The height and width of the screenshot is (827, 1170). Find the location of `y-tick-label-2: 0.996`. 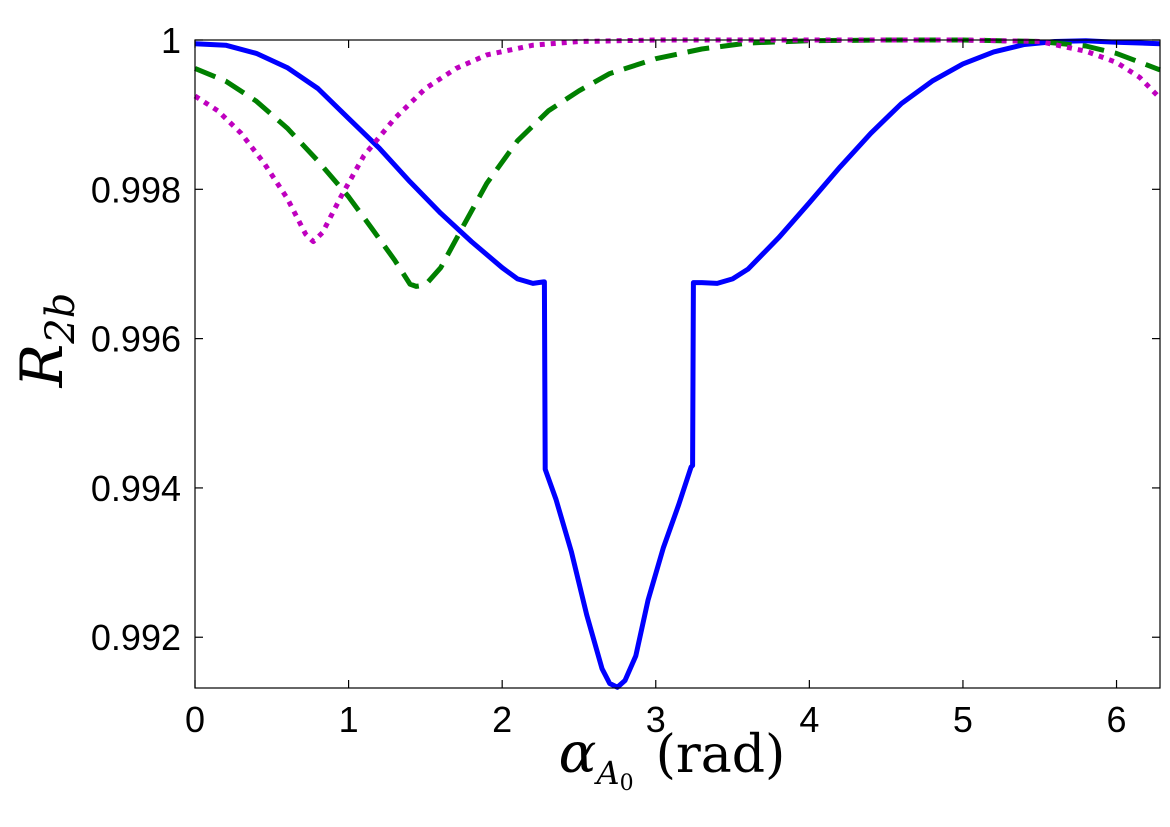

y-tick-label-2: 0.996 is located at coordinates (136, 339).